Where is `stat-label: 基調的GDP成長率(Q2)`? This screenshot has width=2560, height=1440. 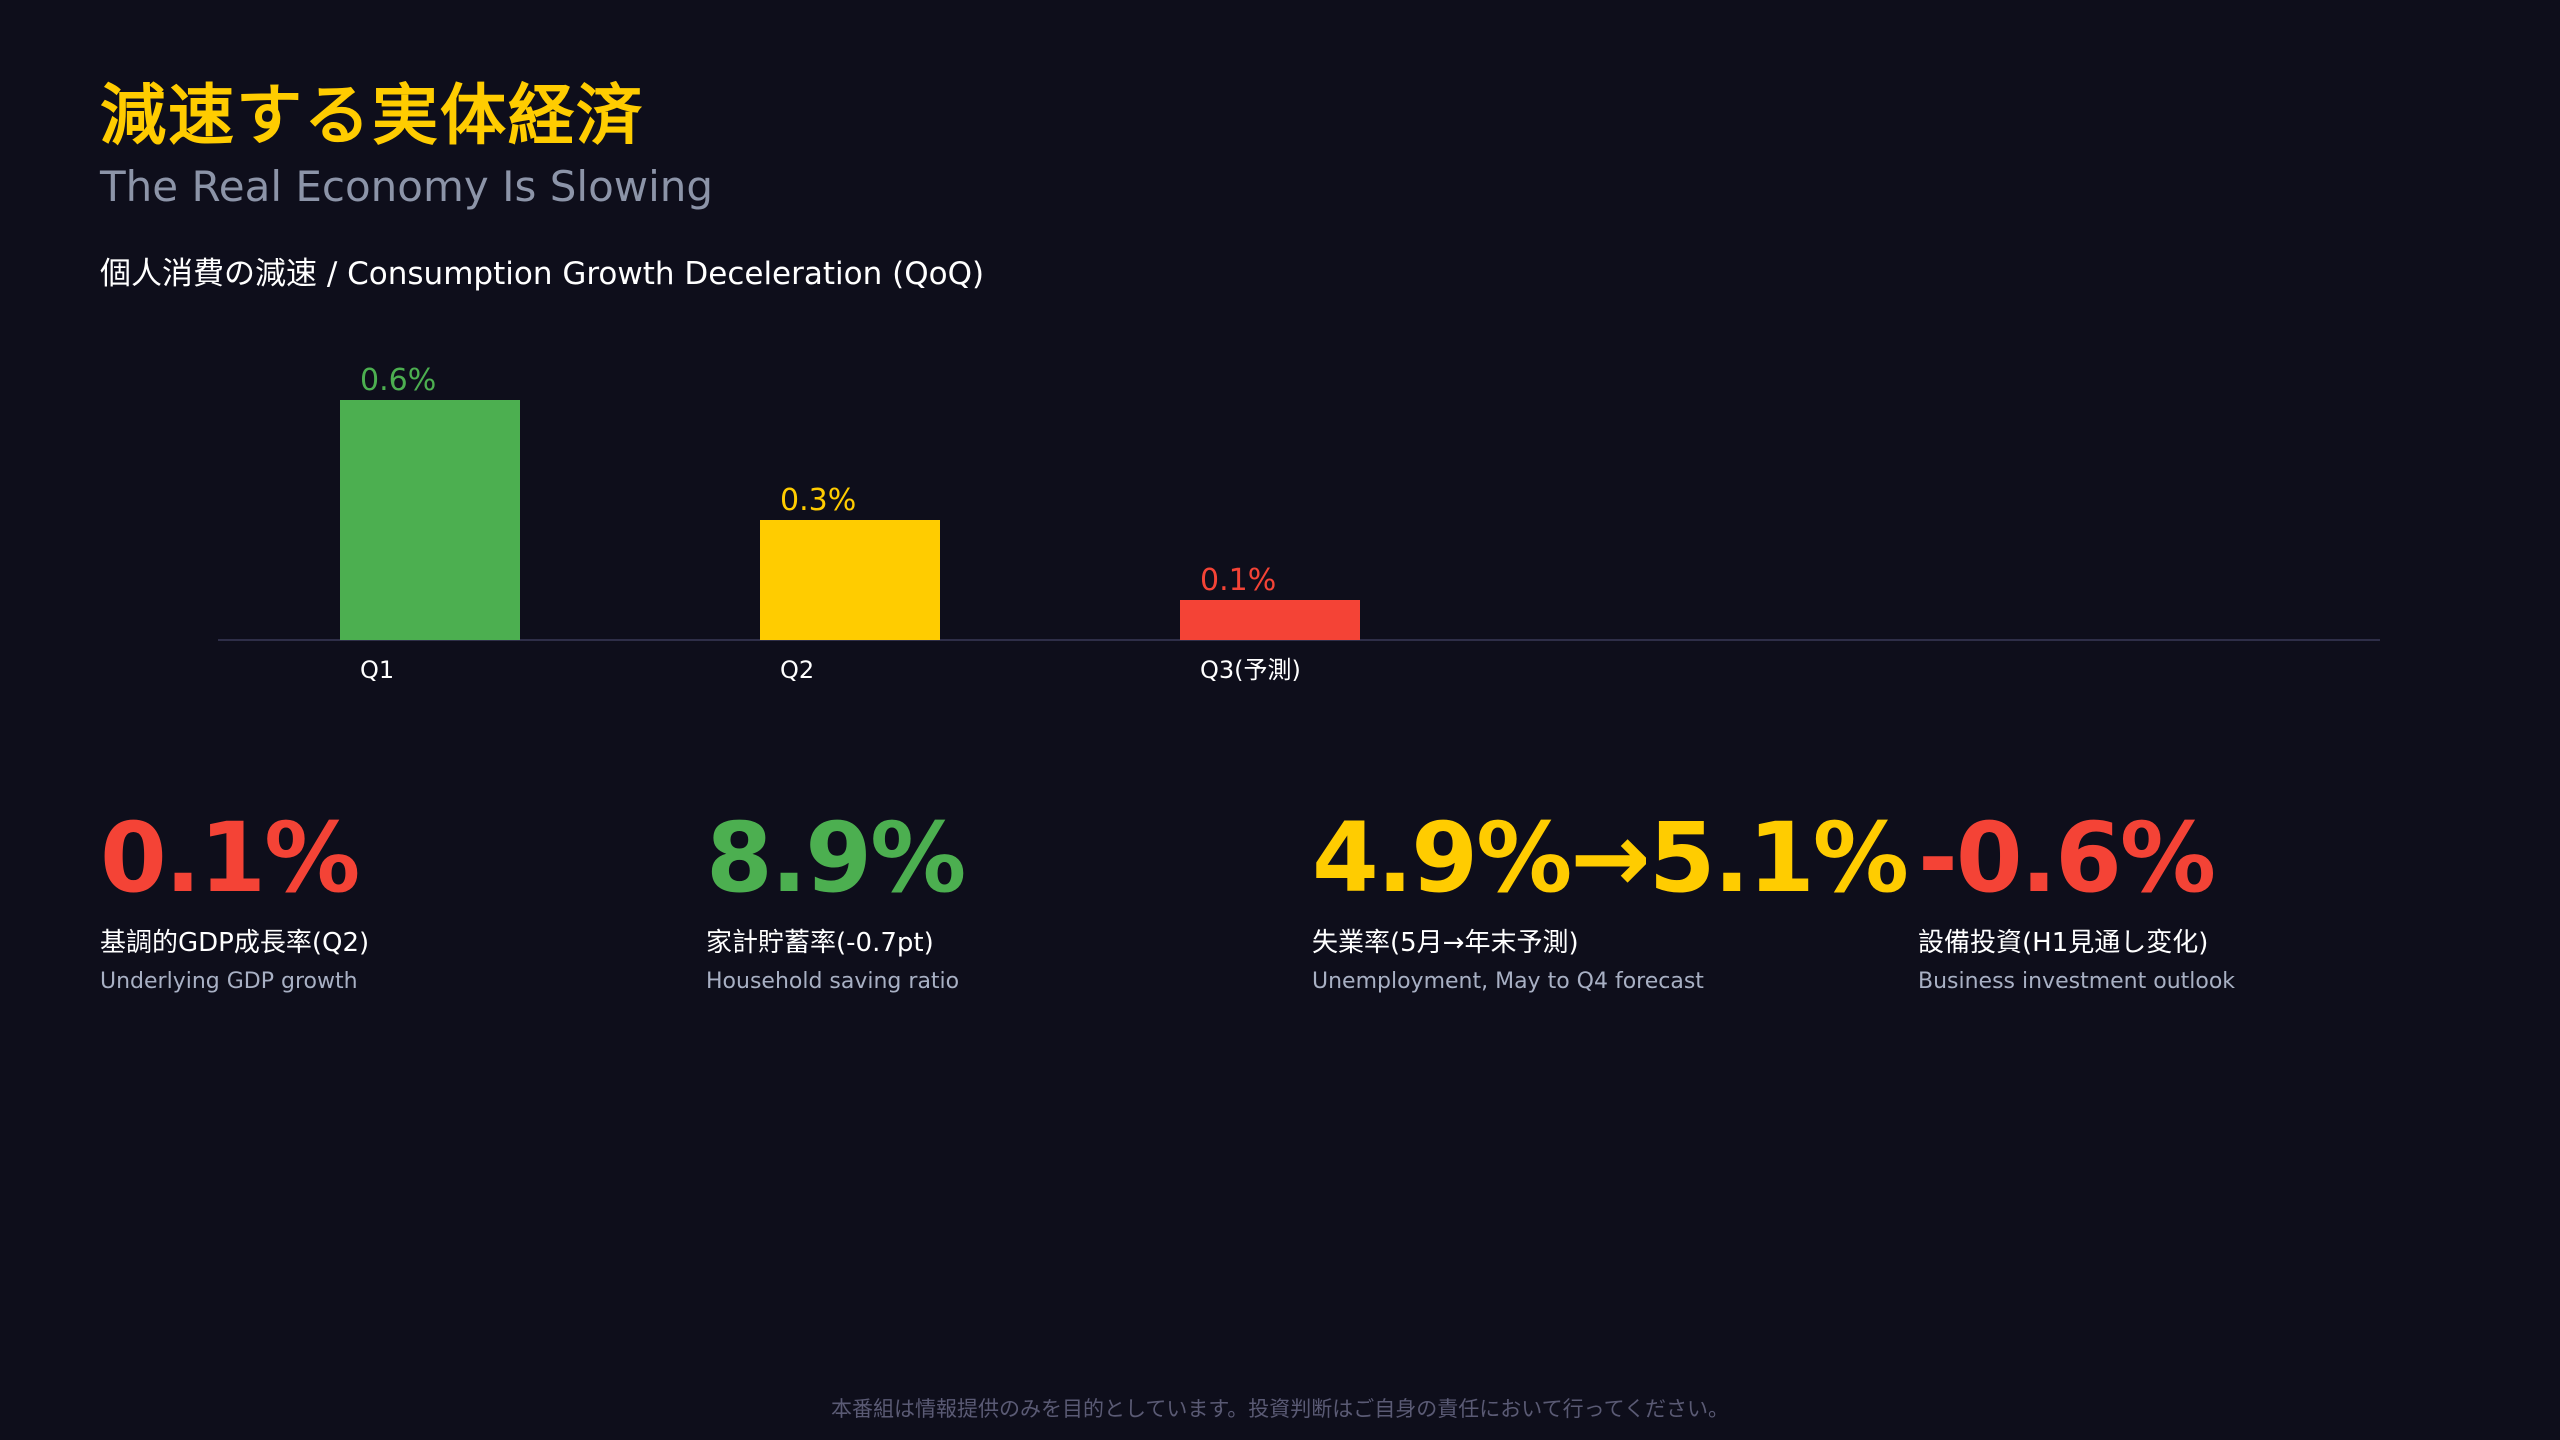
stat-label: 基調的GDP成長率(Q2) is located at coordinates (235, 943).